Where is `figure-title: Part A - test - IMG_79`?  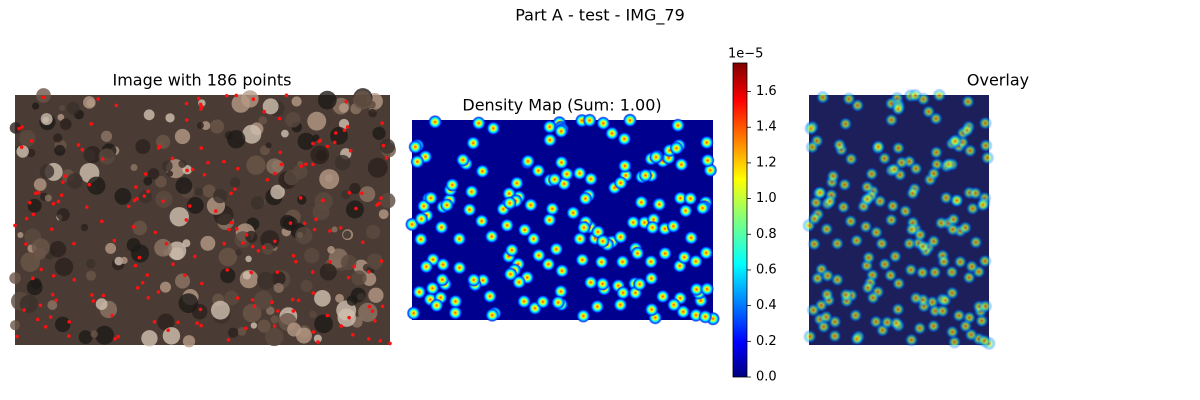
figure-title: Part A - test - IMG_79 is located at coordinates (600, 16).